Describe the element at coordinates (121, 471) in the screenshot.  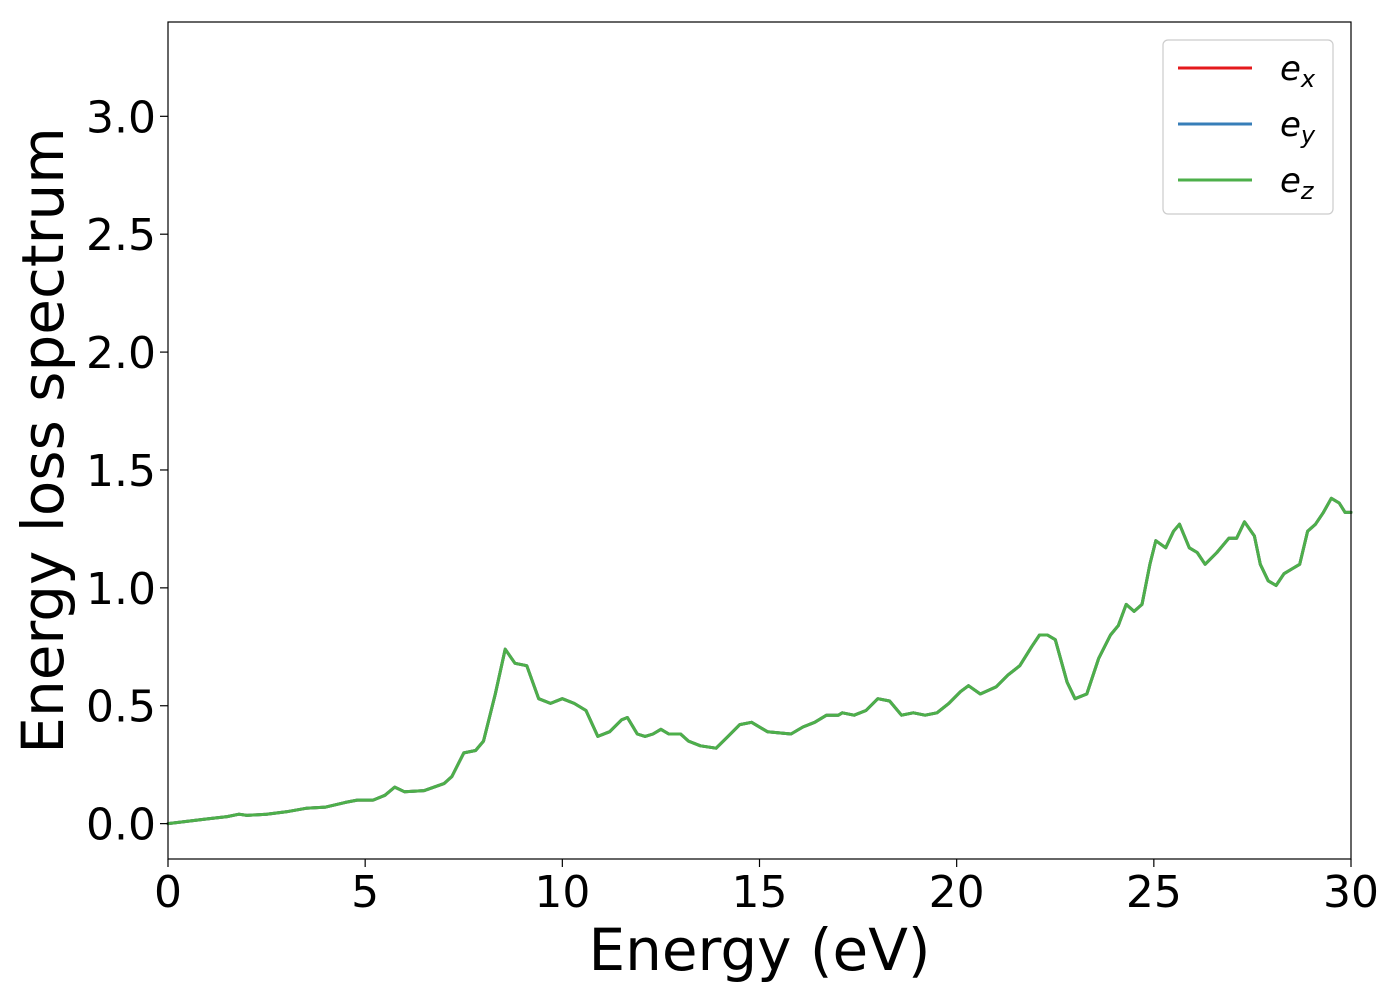
I see `y-tick-label: 1.5` at that location.